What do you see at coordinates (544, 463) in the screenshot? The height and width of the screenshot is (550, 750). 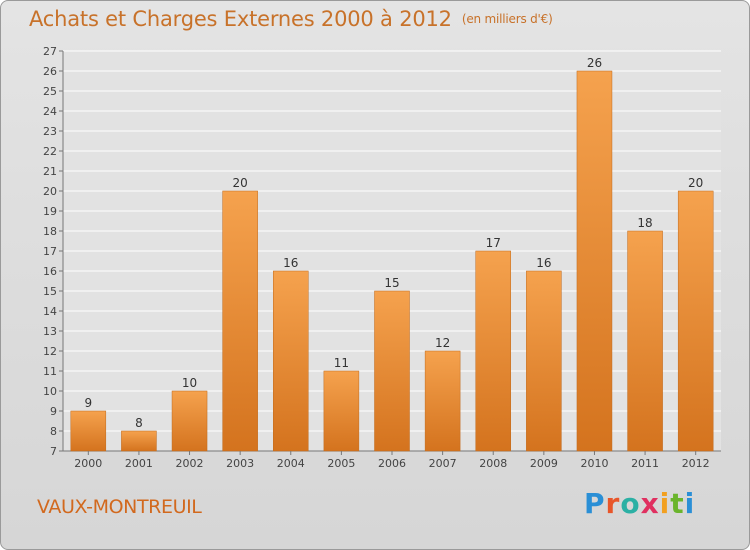 I see `x-tick-label-2009: 2009` at bounding box center [544, 463].